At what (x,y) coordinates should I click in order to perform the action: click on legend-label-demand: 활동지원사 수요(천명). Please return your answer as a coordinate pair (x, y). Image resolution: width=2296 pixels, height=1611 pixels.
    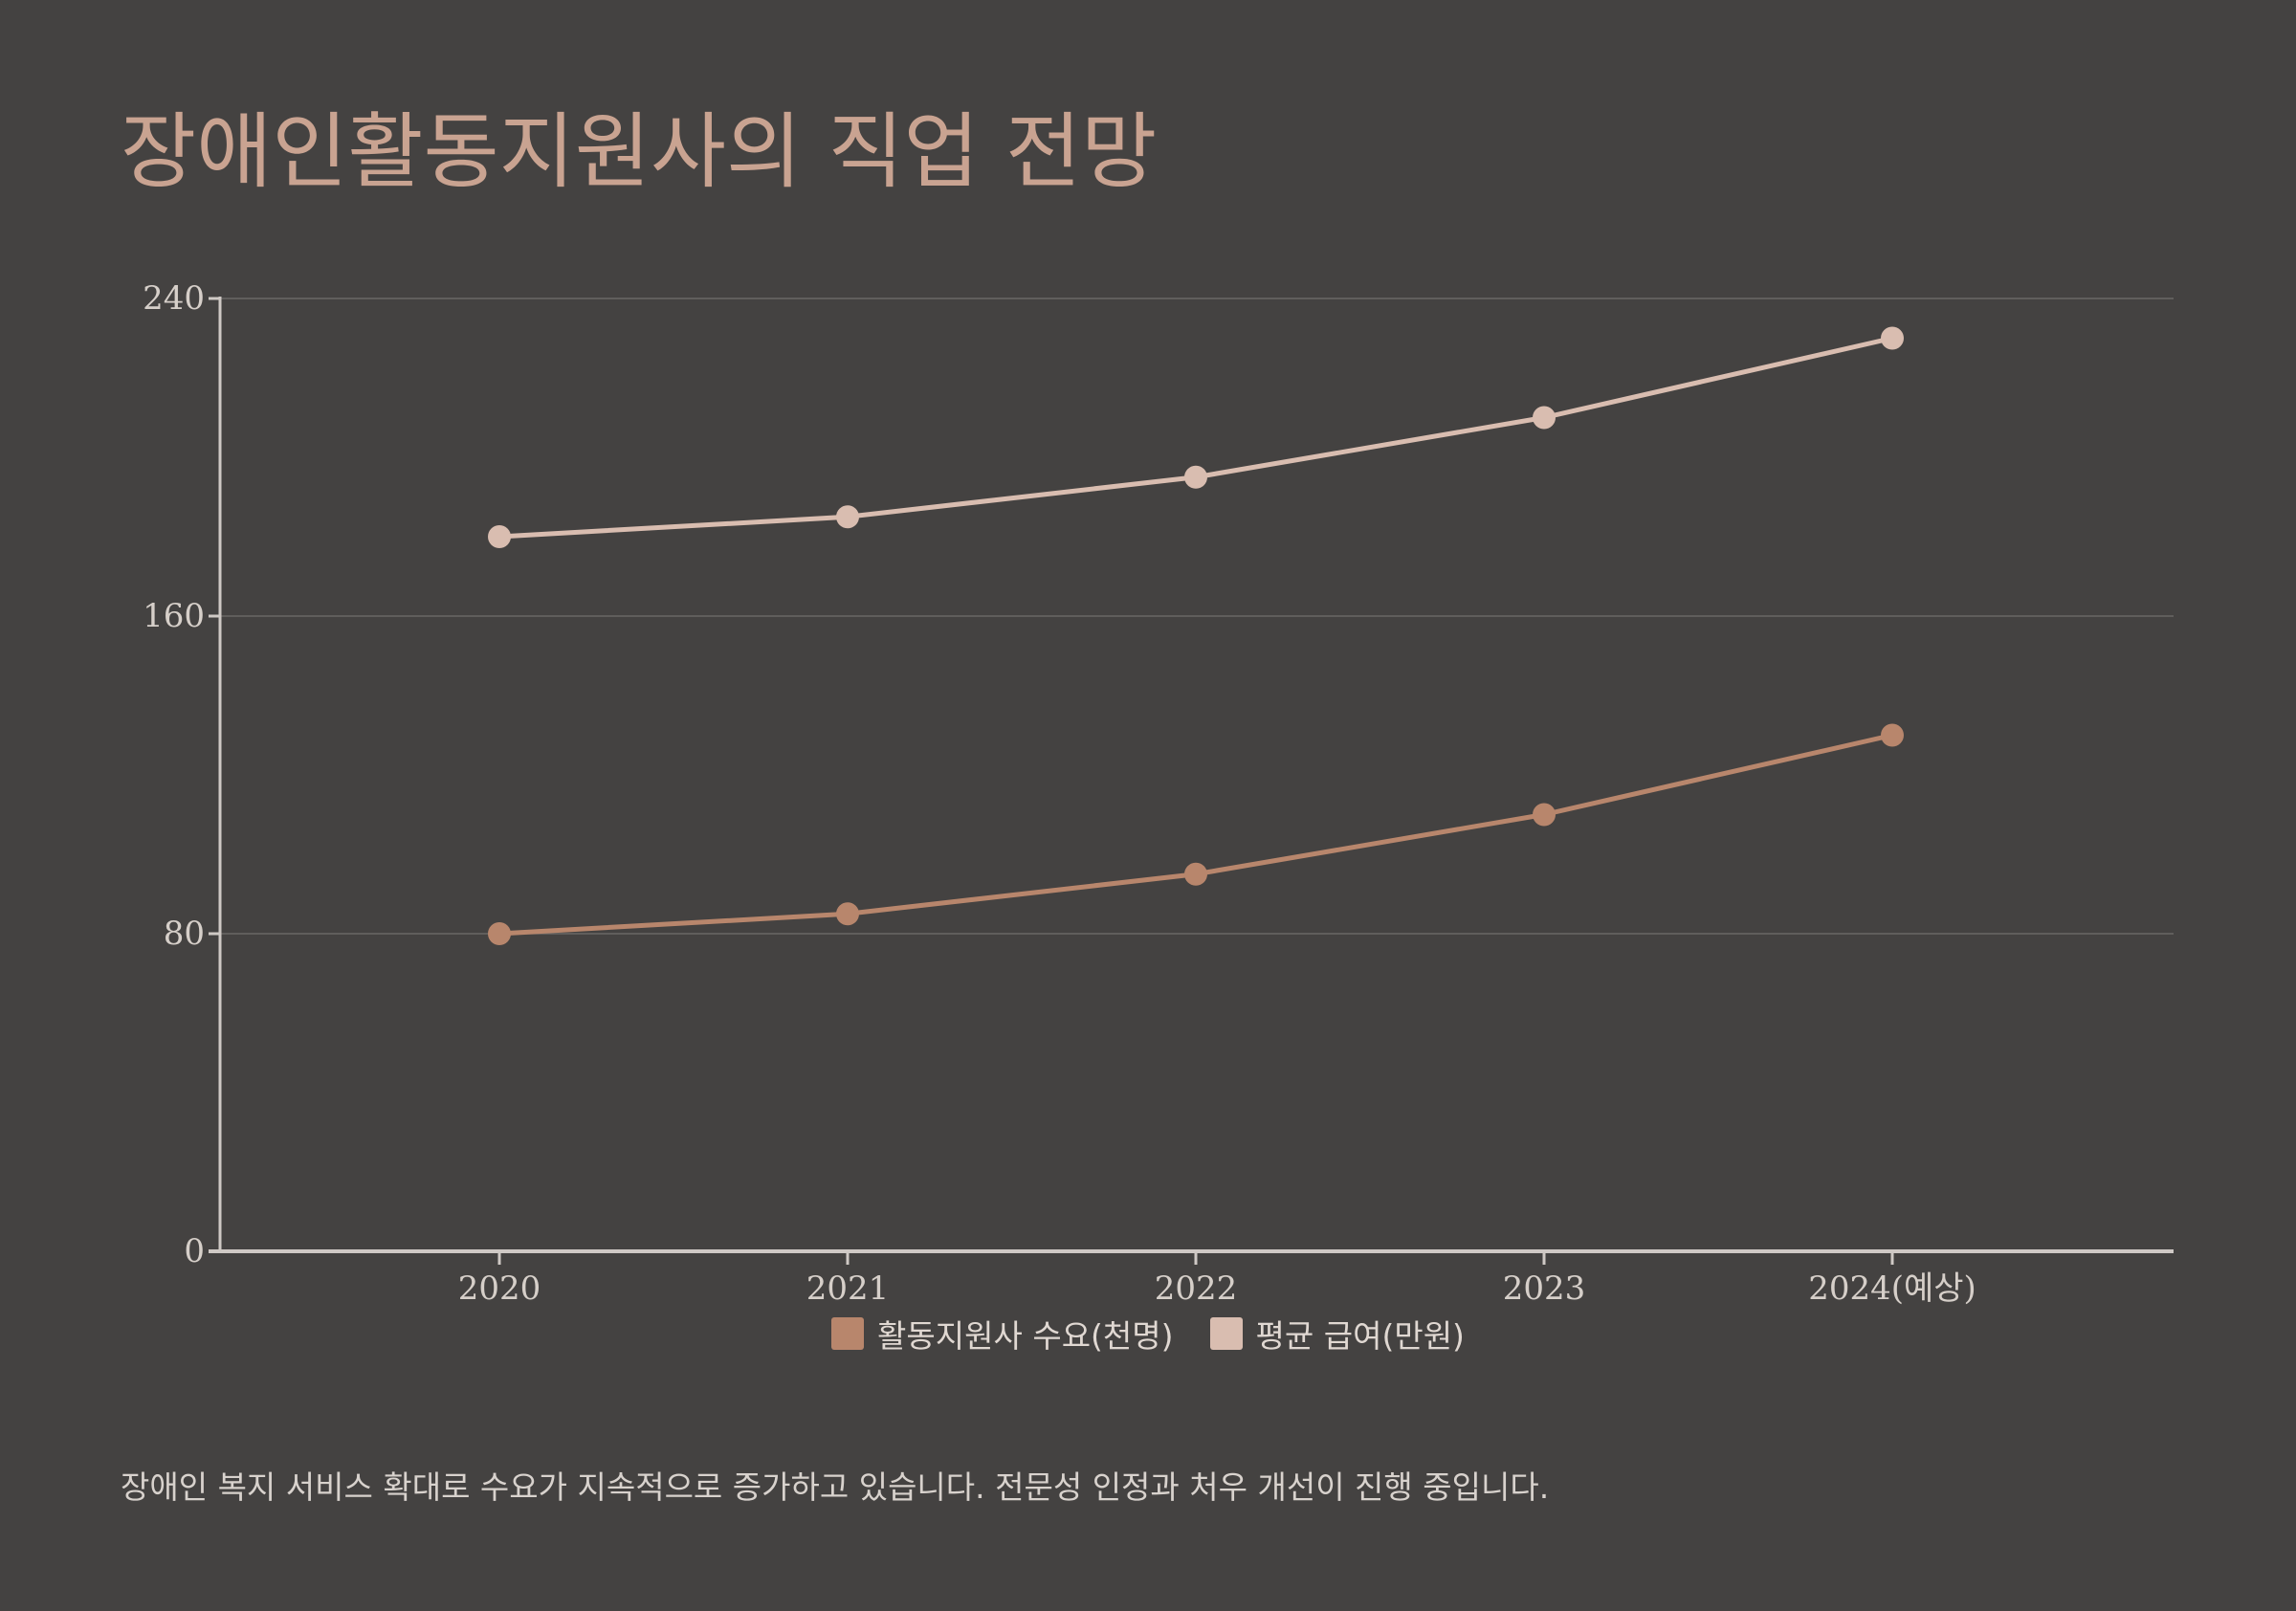
    Looking at the image, I should click on (1025, 1336).